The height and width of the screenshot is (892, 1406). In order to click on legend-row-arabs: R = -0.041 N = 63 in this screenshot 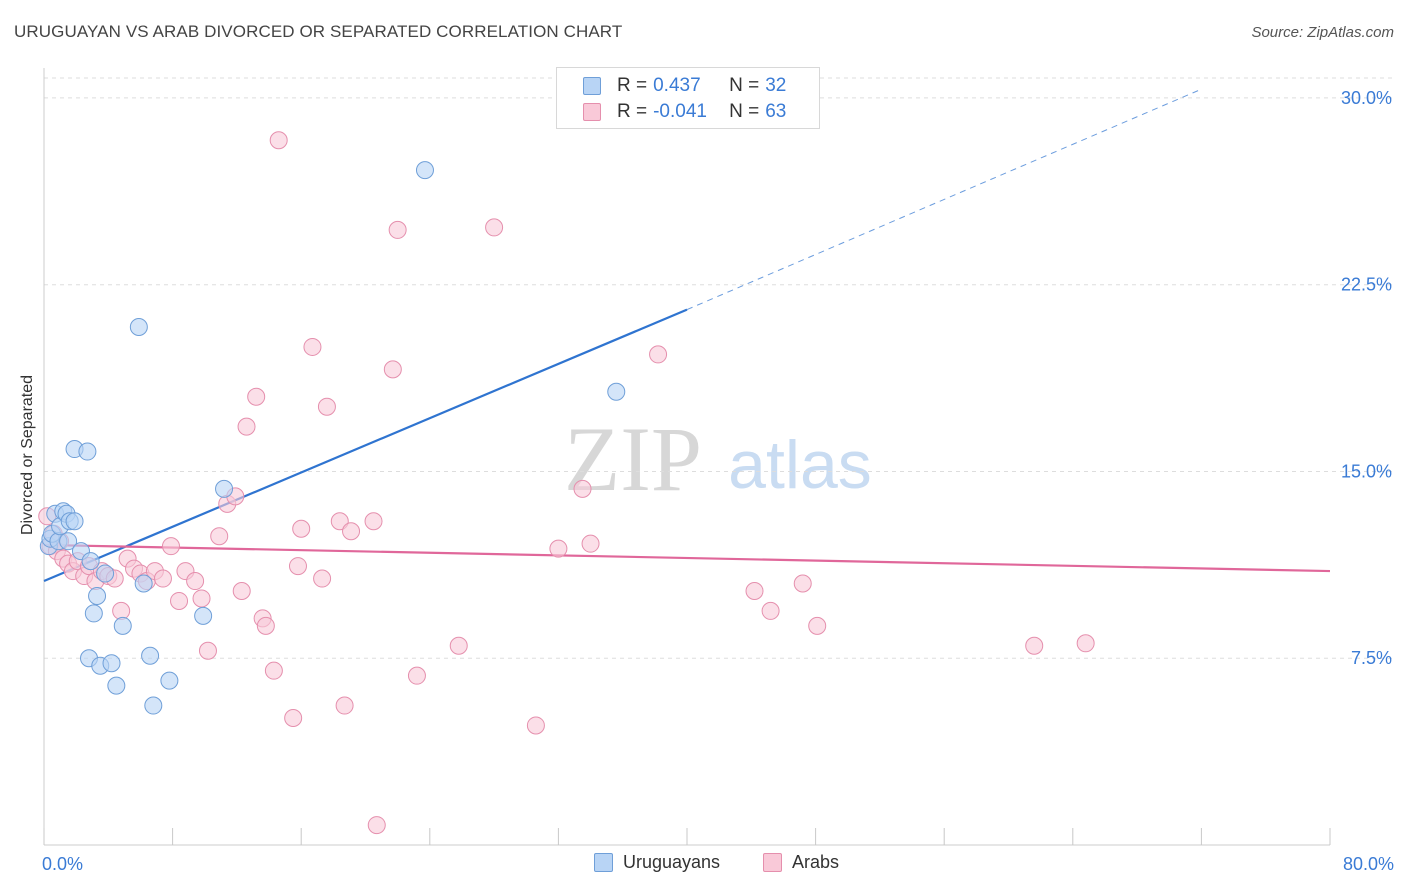, I will do `click(684, 112)`.